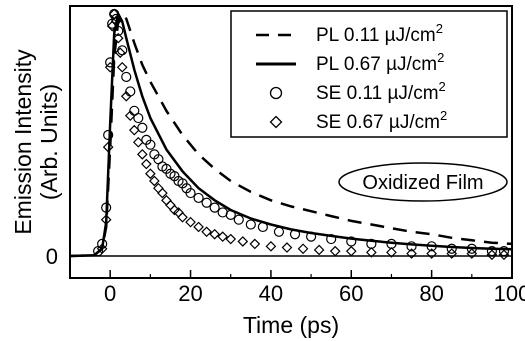  I want to click on y-axis-label-group: Emission Intensity, so click(23, 142).